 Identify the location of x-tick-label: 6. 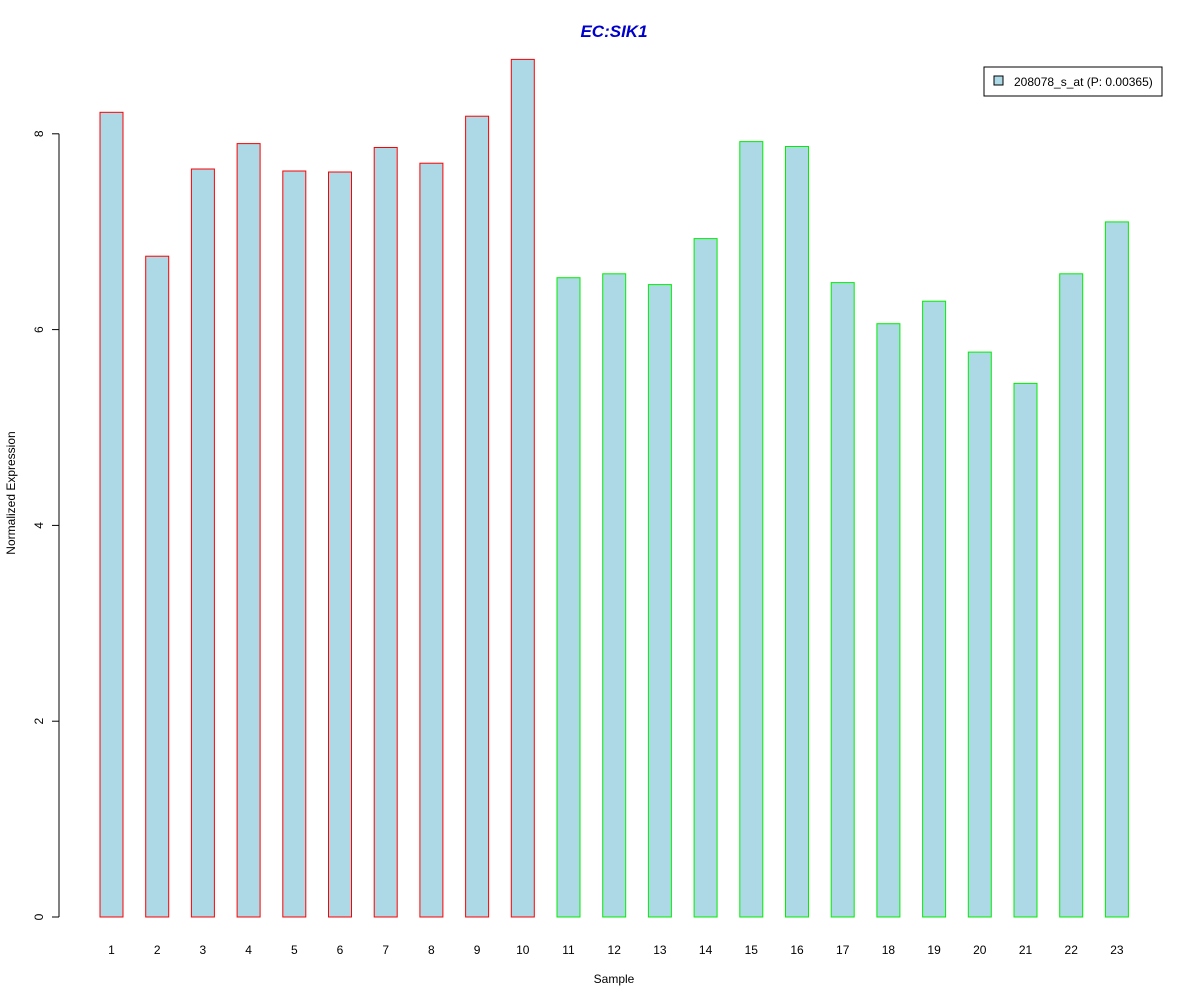
(340, 950).